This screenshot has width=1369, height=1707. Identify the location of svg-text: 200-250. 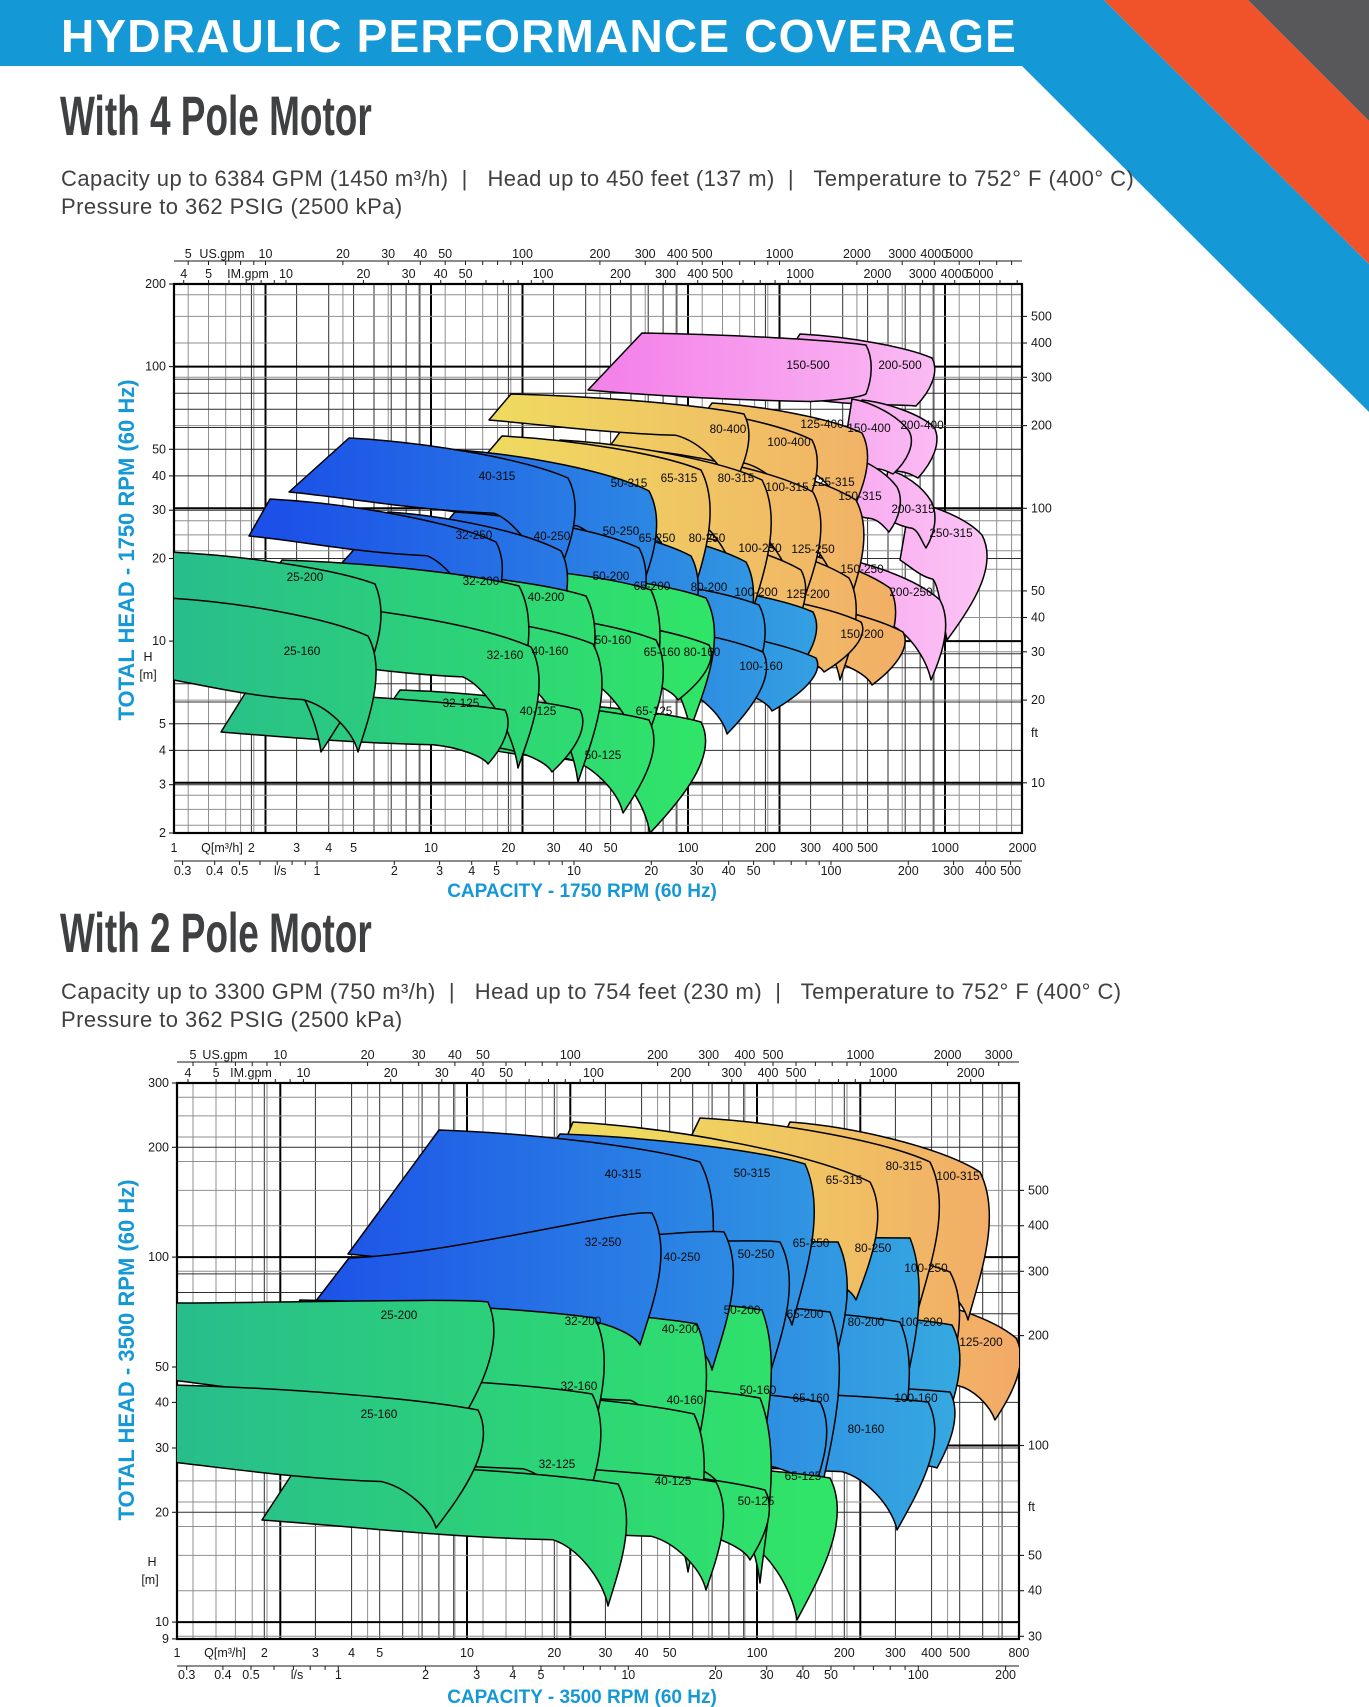
(911, 592).